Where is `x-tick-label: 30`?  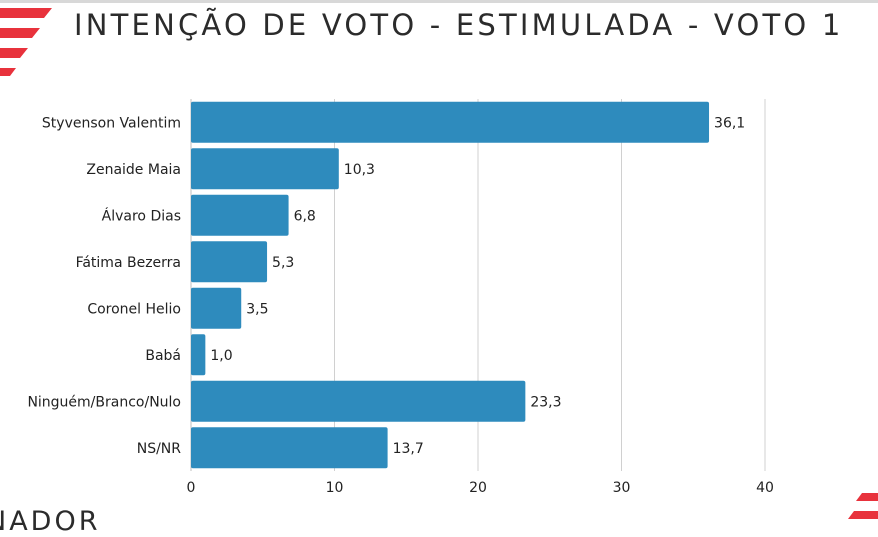 x-tick-label: 30 is located at coordinates (622, 488).